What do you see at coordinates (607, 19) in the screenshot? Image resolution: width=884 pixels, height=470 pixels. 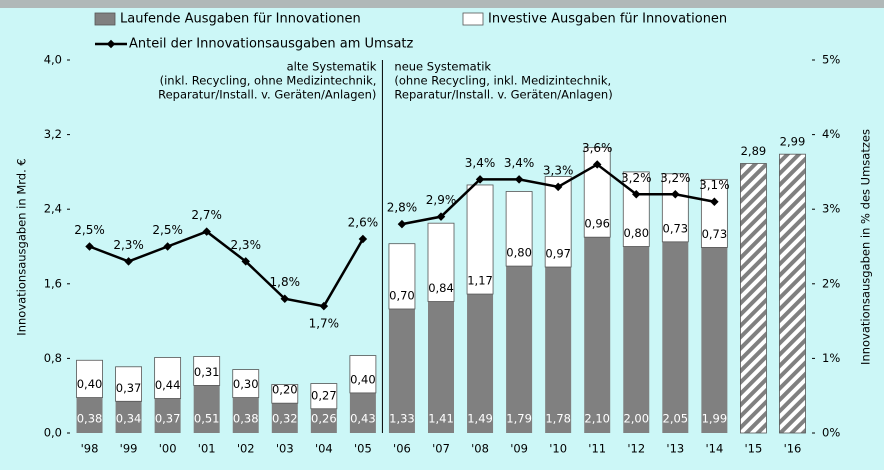 I see `legend-label: Investive Ausgaben für Innovationen` at bounding box center [607, 19].